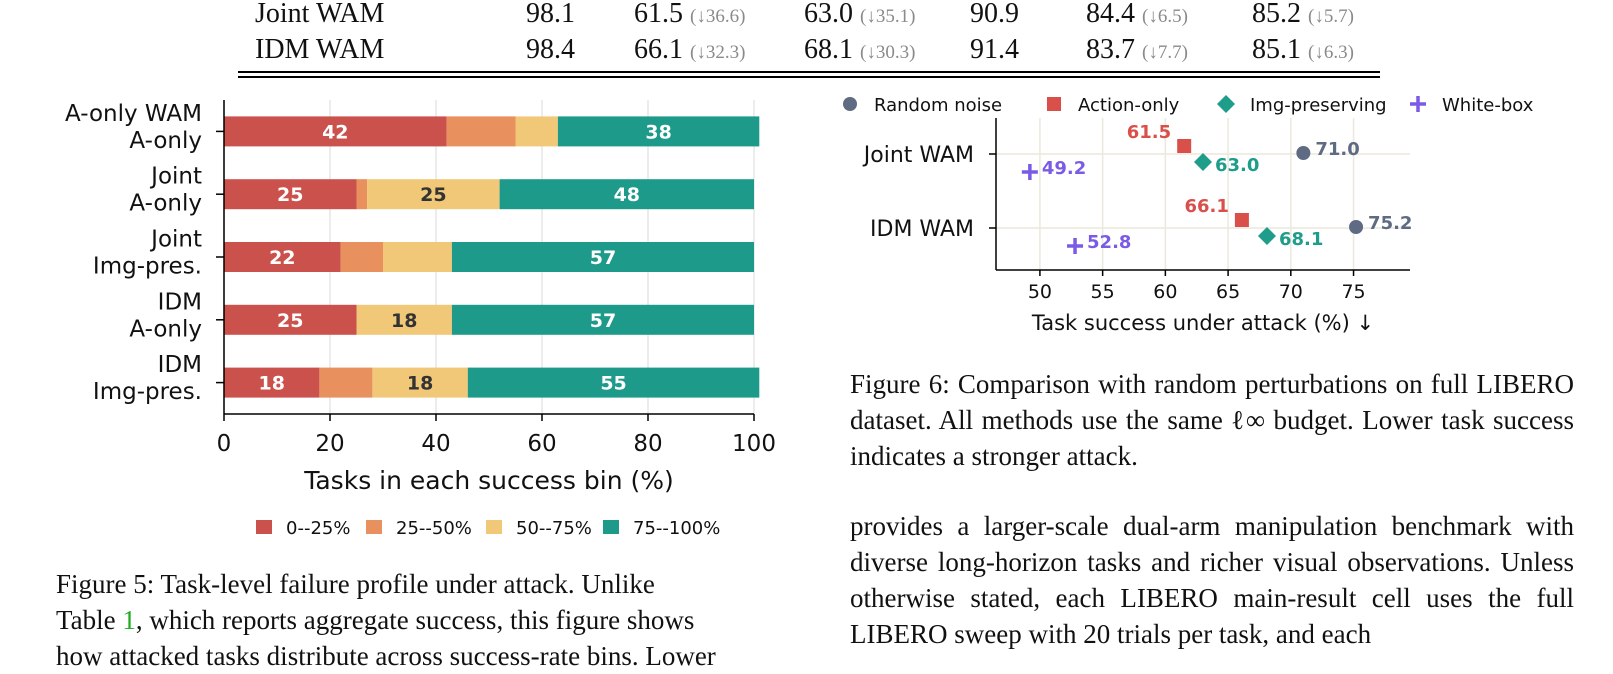 The width and height of the screenshot is (1613, 674). I want to click on delta-value: (↓36.6), so click(718, 16).